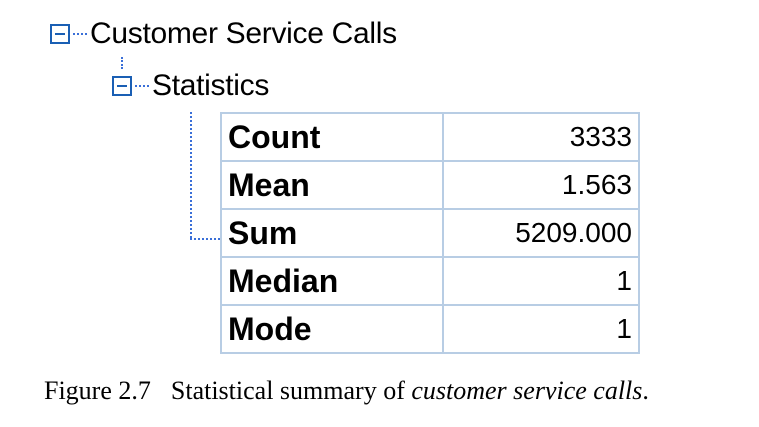  What do you see at coordinates (332, 137) in the screenshot?
I see `stat-label-count: Count` at bounding box center [332, 137].